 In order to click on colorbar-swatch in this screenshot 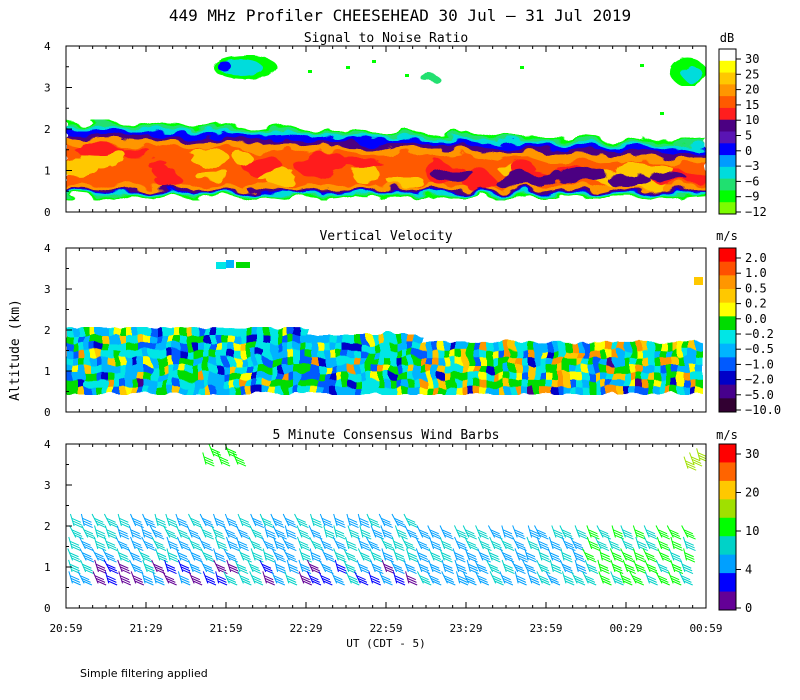, I will do `click(727, 161)`.